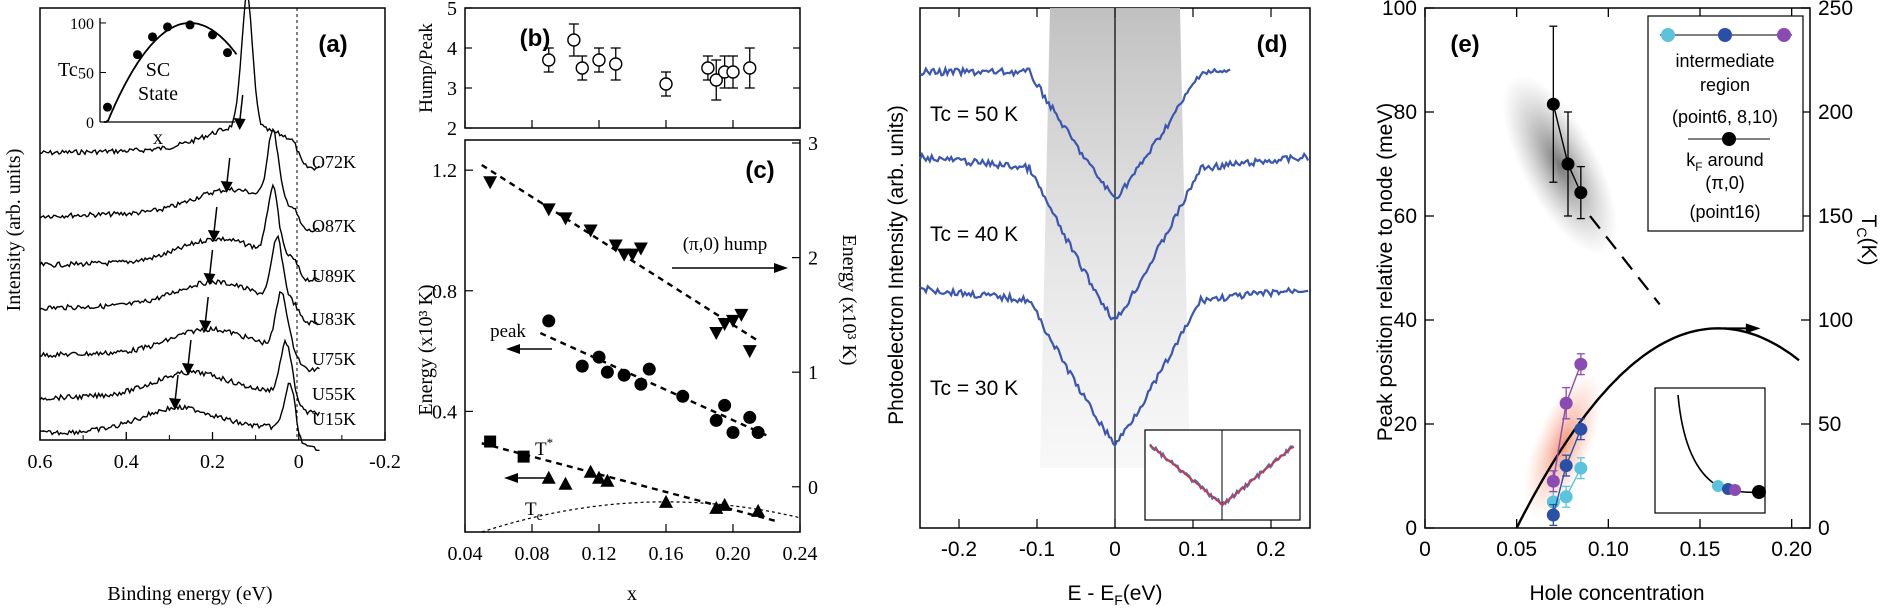 This screenshot has height=610, width=1890. What do you see at coordinates (1829, 424) in the screenshot?
I see `panel-e-y-tick-label-right-1: 50` at bounding box center [1829, 424].